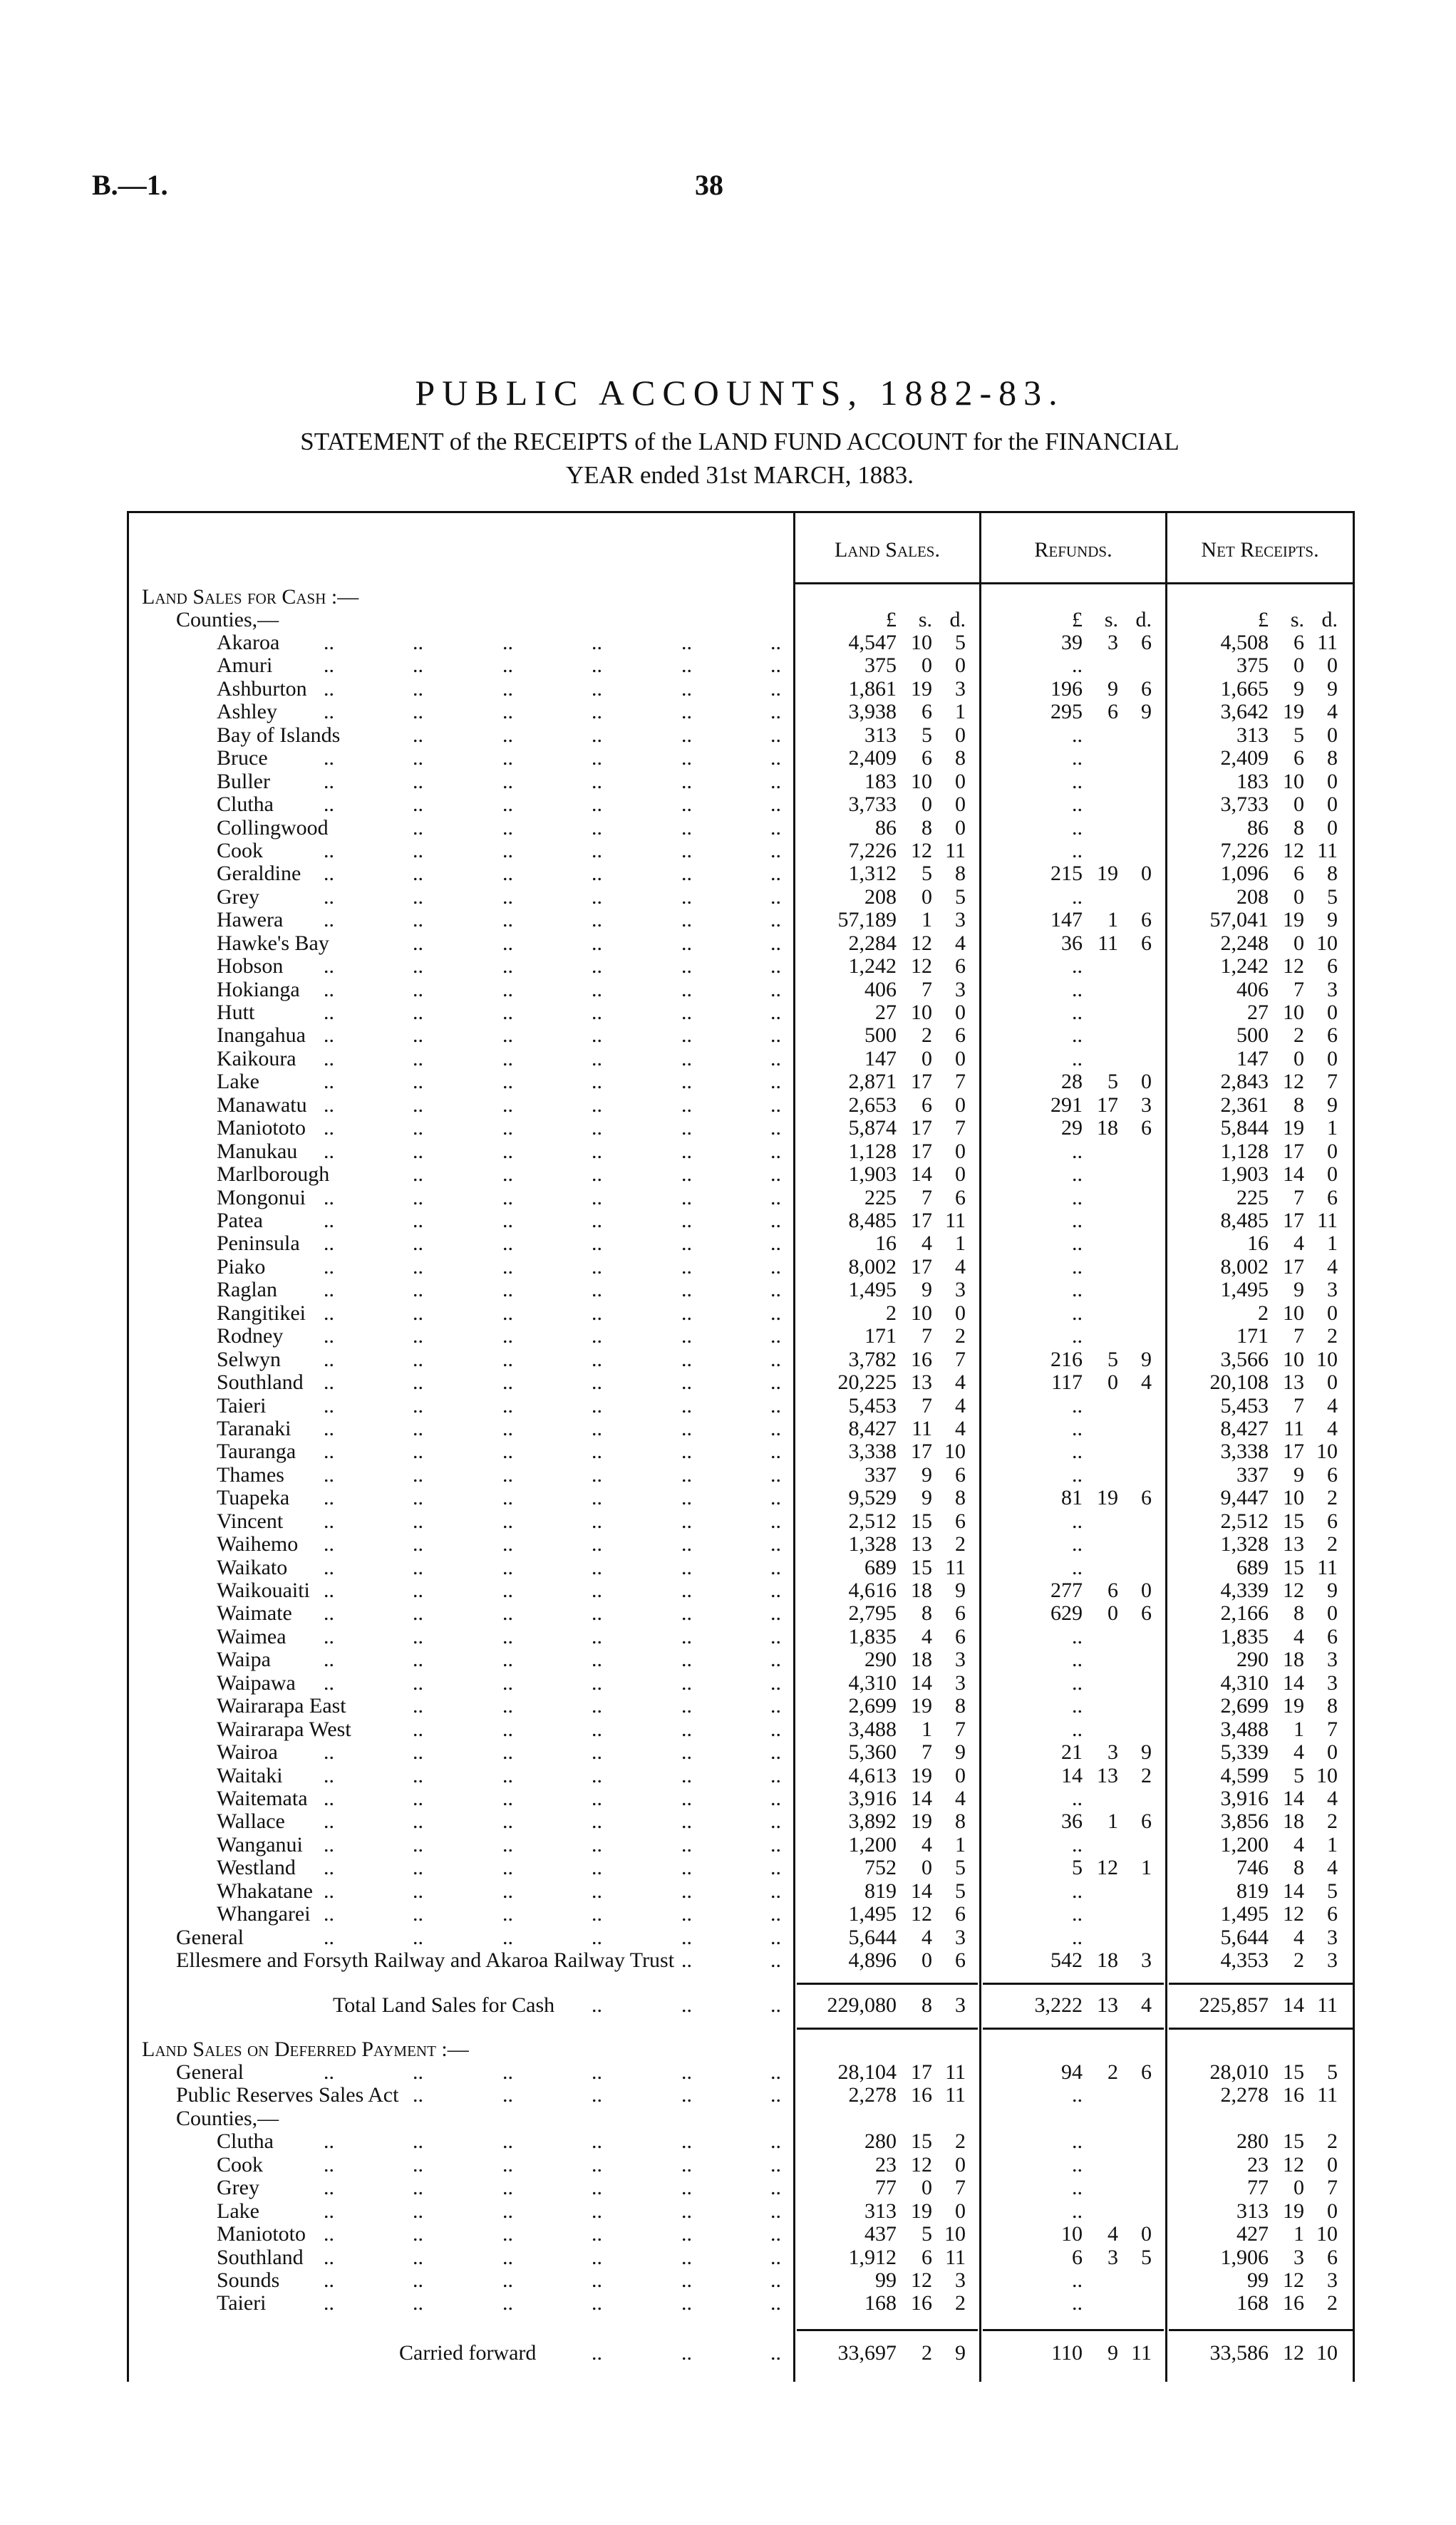  I want to click on net-shillings-cell: 16, so click(1293, 2095).